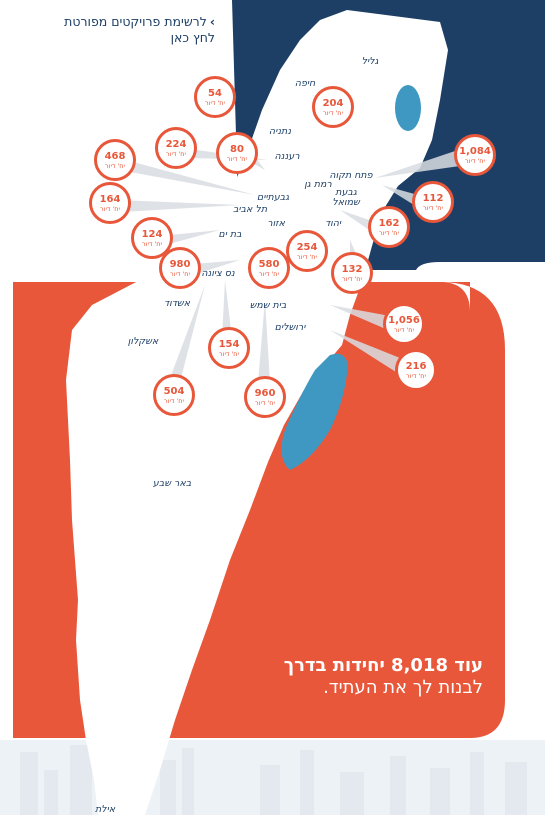 This screenshot has width=545, height=815. What do you see at coordinates (333, 107) in the screenshot?
I see `bubble-galil: 204 יח' דיור` at bounding box center [333, 107].